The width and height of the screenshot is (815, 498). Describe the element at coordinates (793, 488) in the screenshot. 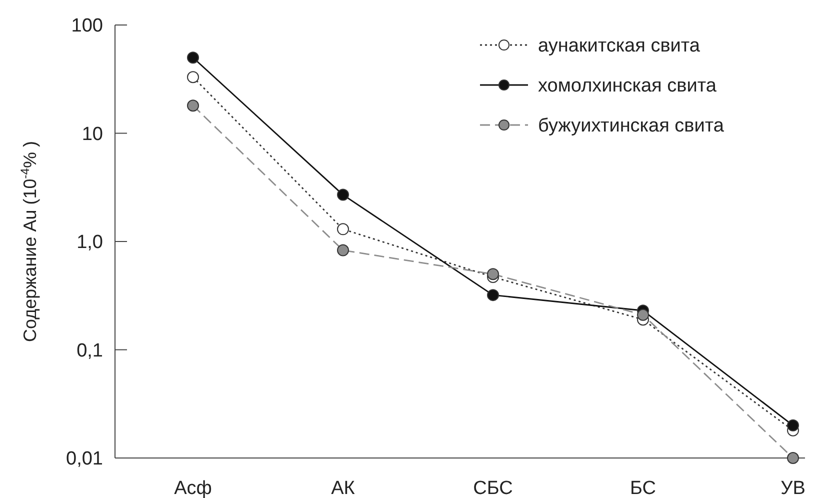

I see `x-tick-label: УВ` at that location.